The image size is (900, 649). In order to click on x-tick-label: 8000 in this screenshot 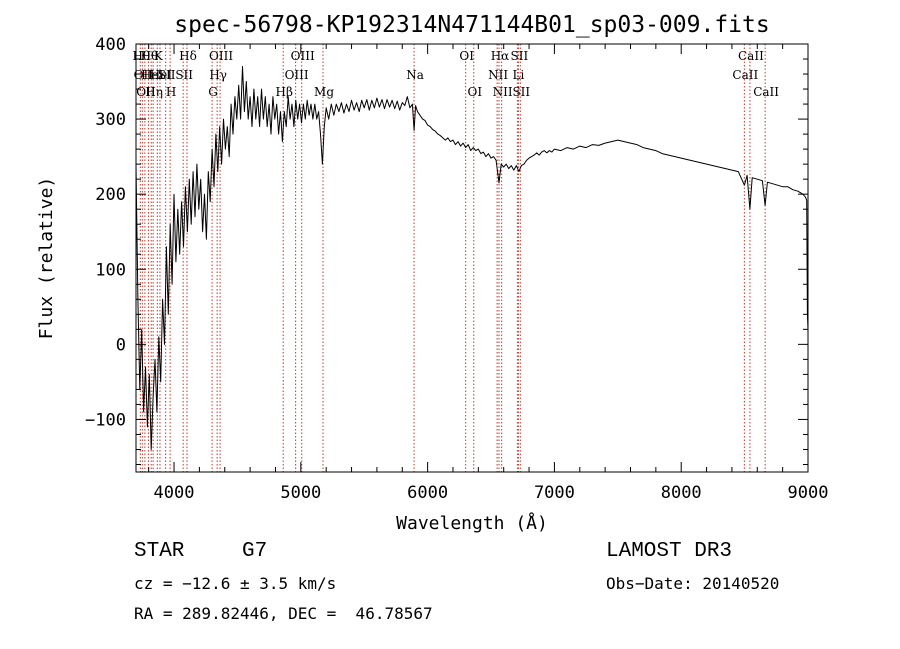, I will do `click(681, 493)`.